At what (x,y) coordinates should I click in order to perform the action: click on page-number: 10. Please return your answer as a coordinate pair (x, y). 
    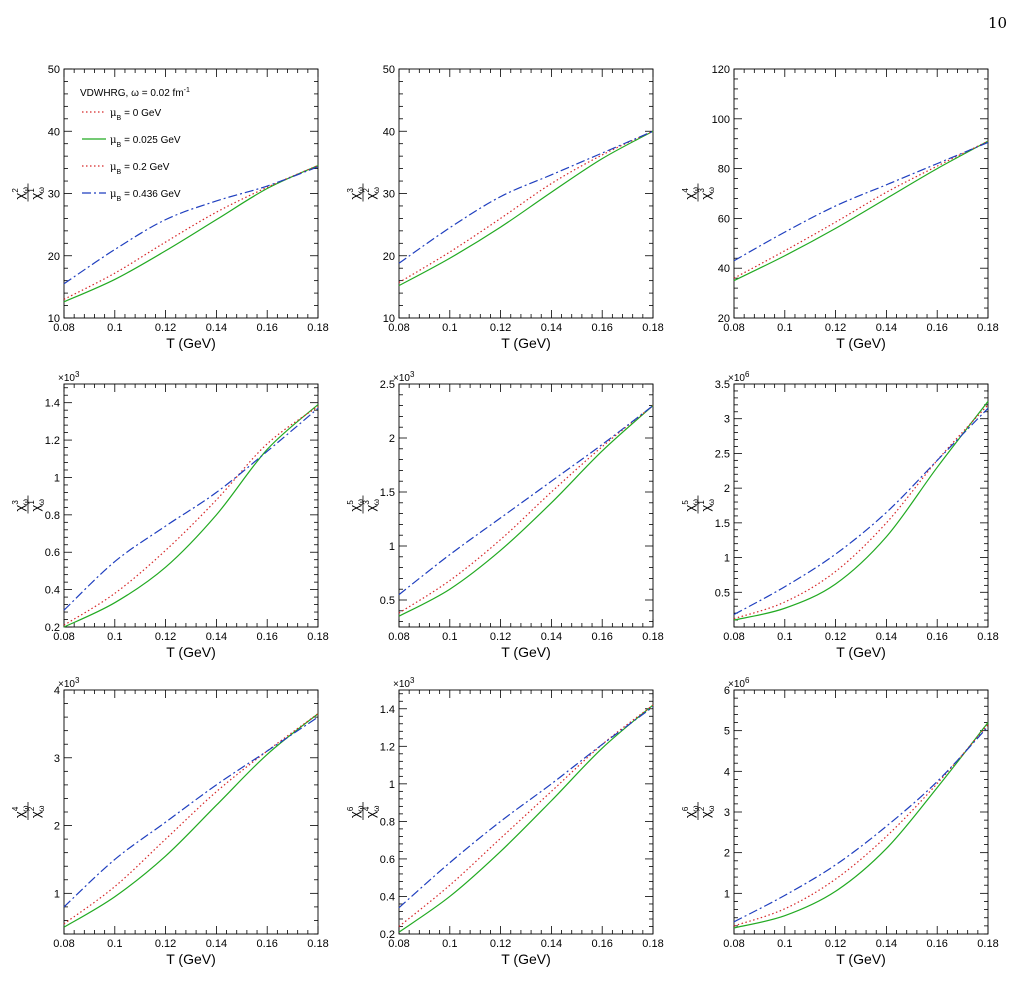
    Looking at the image, I should click on (998, 23).